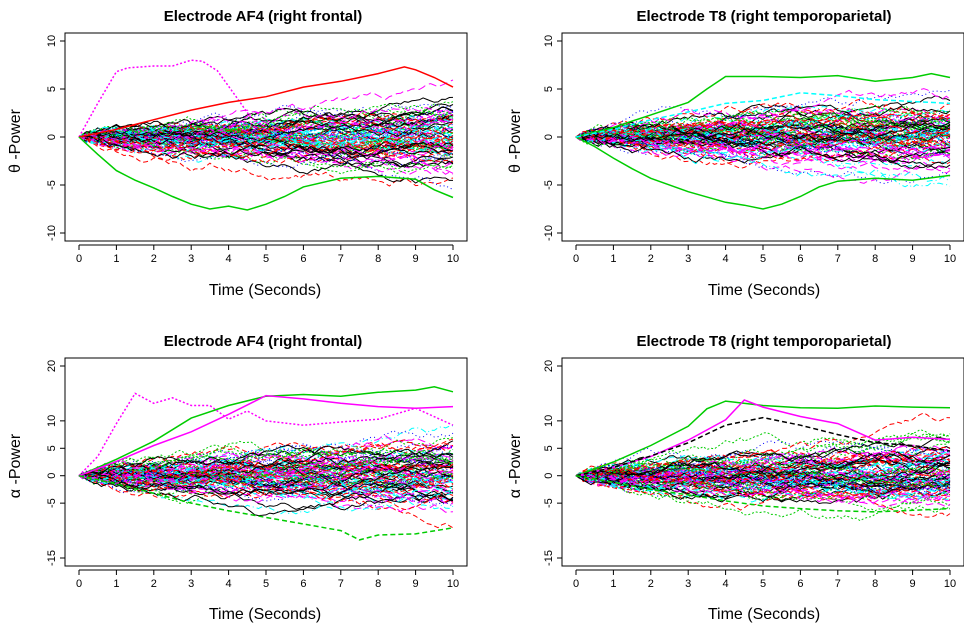 The height and width of the screenshot is (629, 964). I want to click on x-tick-label: 9, so click(416, 584).